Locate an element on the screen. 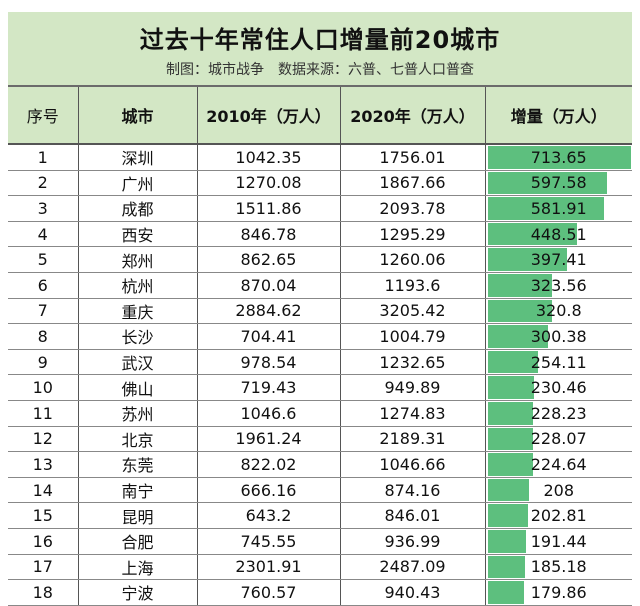 Image resolution: width=640 pixels, height=606 pixels. cell-2020: 846.01 is located at coordinates (413, 515).